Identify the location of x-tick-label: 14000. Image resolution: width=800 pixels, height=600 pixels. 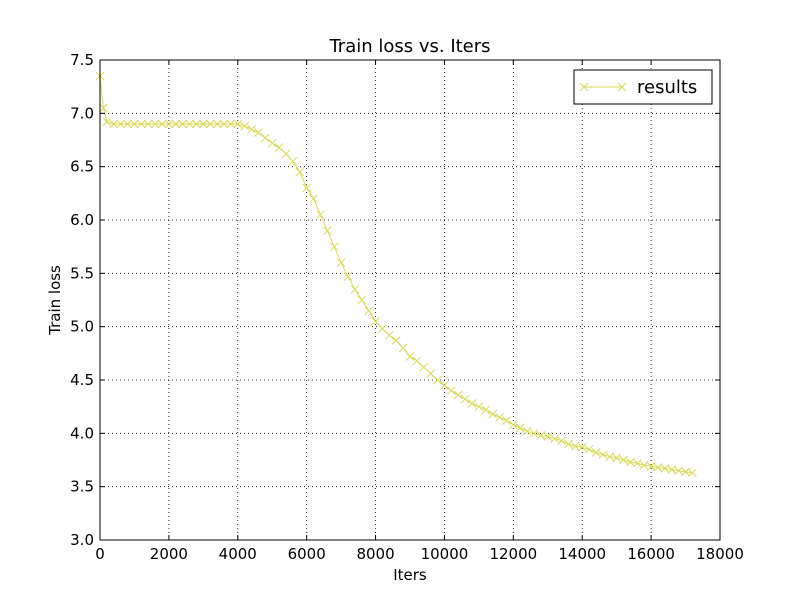
(582, 554).